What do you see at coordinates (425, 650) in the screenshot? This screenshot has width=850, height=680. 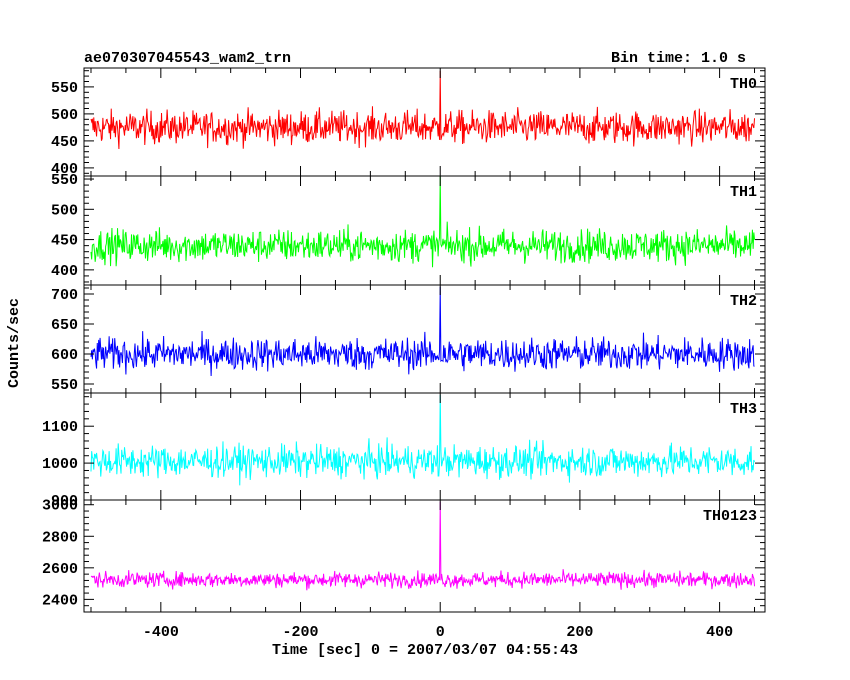 I see `x-axis-label: Time [sec] 0 = 2007/03/07 04:55:43` at bounding box center [425, 650].